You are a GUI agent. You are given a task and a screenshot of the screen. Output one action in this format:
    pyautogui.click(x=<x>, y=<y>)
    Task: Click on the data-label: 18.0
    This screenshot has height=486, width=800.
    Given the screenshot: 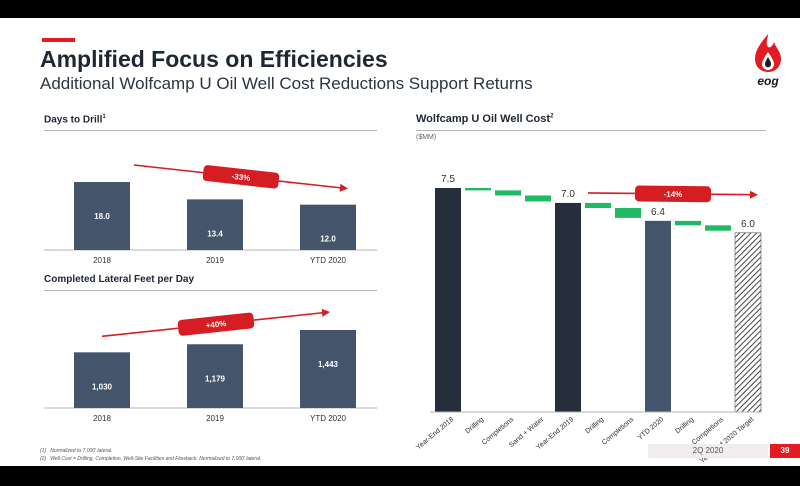 What is the action you would take?
    pyautogui.click(x=102, y=216)
    